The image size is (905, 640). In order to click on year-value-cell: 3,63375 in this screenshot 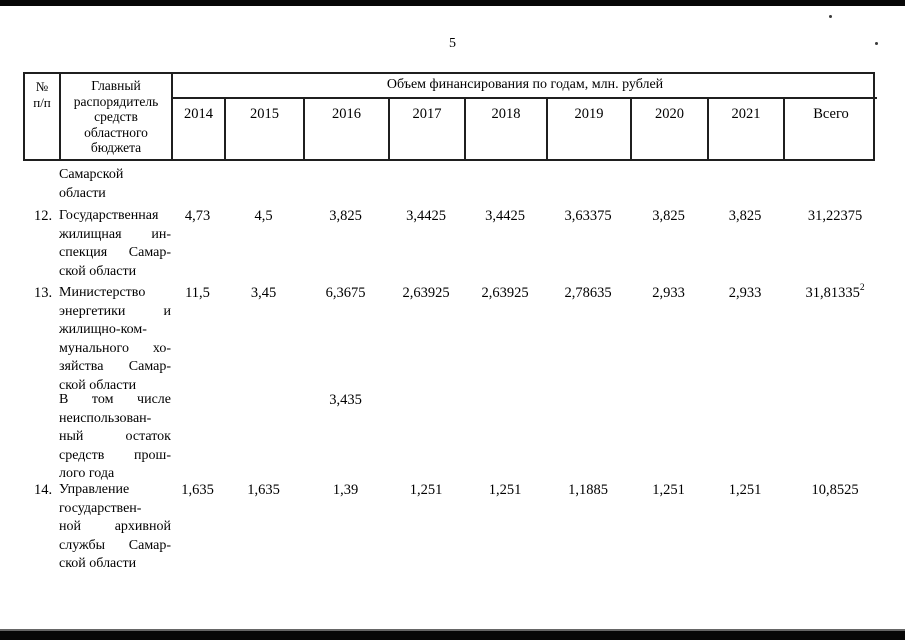, I will do `click(588, 216)`.